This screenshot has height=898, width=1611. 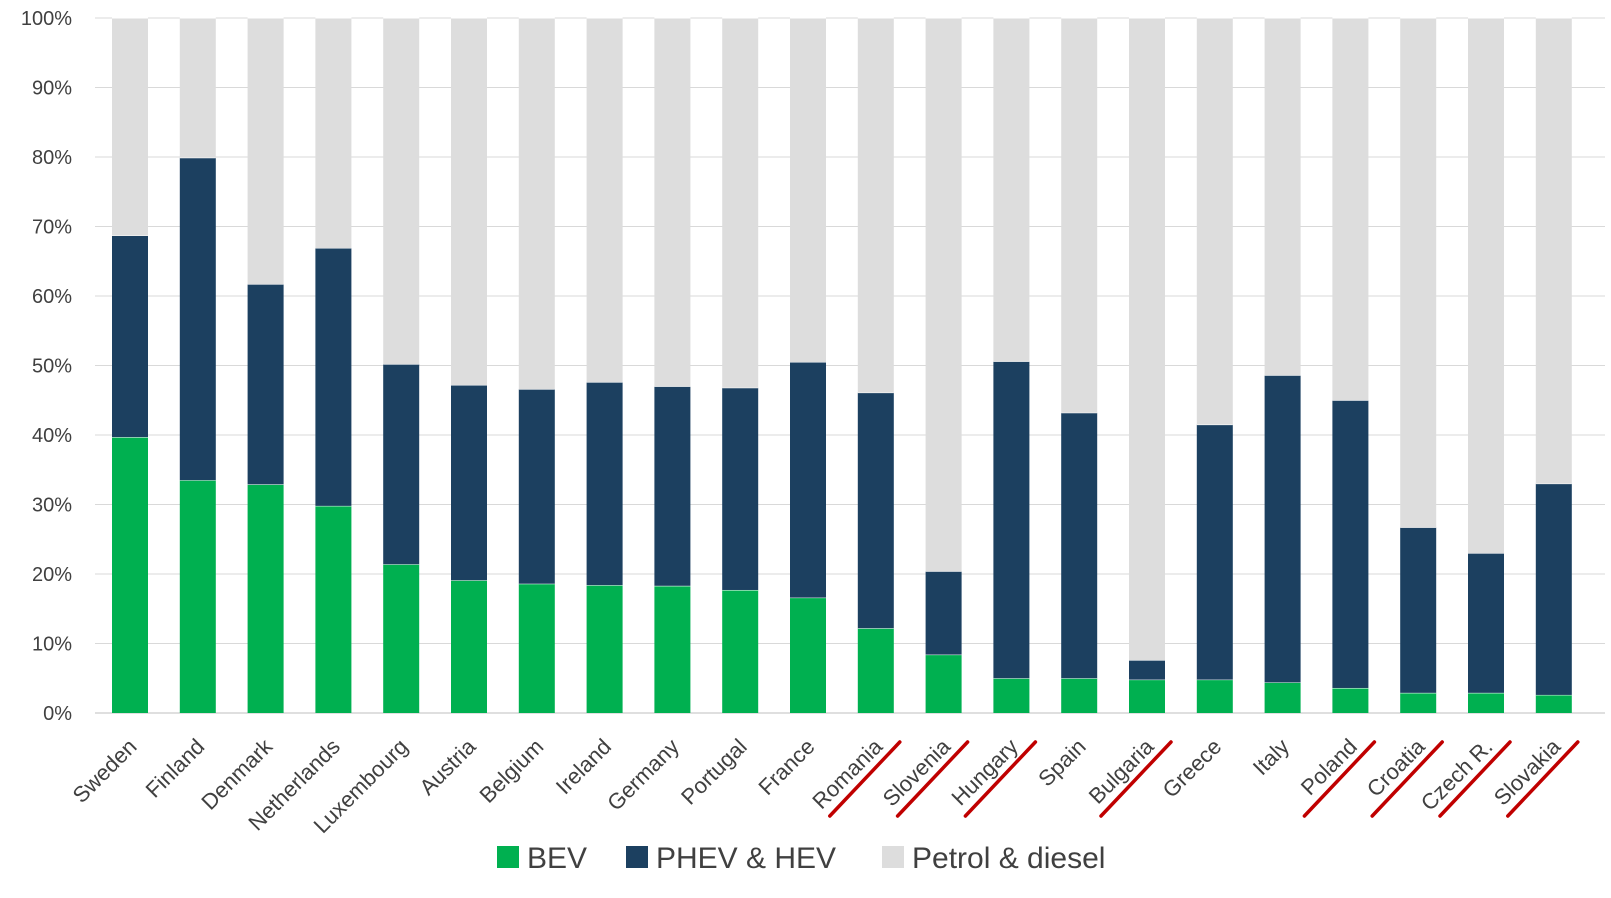 What do you see at coordinates (52, 575) in the screenshot?
I see `y-tick-label: 20%` at bounding box center [52, 575].